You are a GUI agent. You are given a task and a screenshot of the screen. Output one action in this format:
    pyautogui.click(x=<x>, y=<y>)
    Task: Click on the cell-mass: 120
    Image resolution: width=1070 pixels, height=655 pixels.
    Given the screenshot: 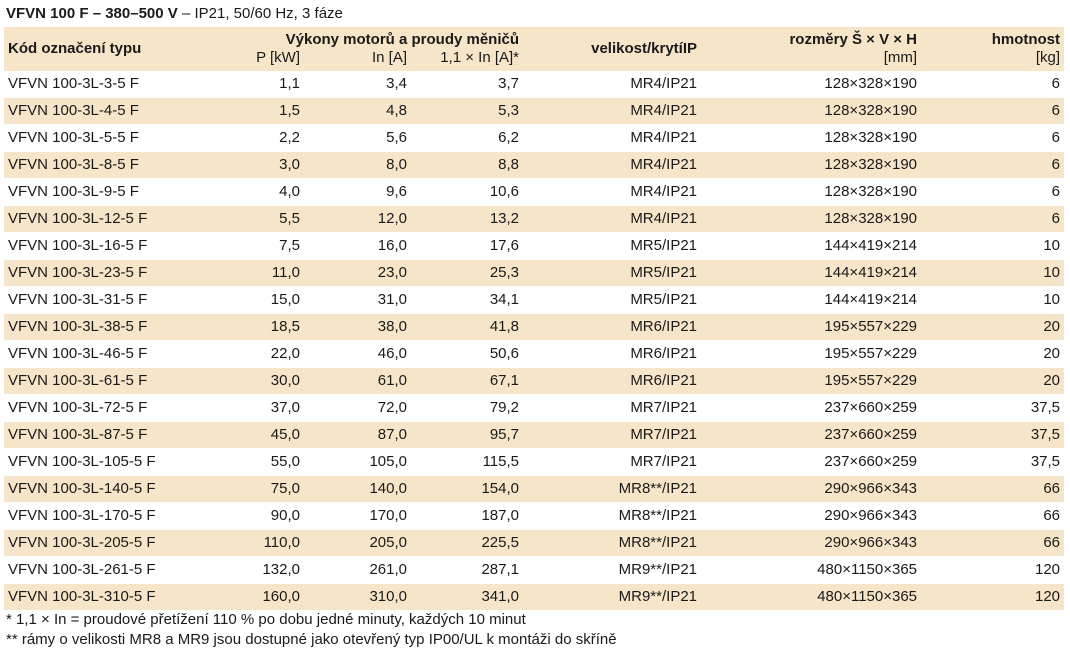 What is the action you would take?
    pyautogui.click(x=993, y=570)
    